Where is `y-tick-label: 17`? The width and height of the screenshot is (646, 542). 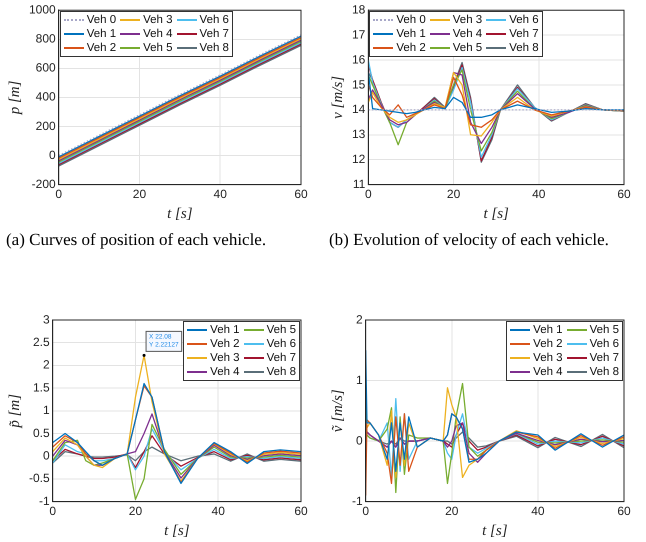
y-tick-label: 17 is located at coordinates (359, 34).